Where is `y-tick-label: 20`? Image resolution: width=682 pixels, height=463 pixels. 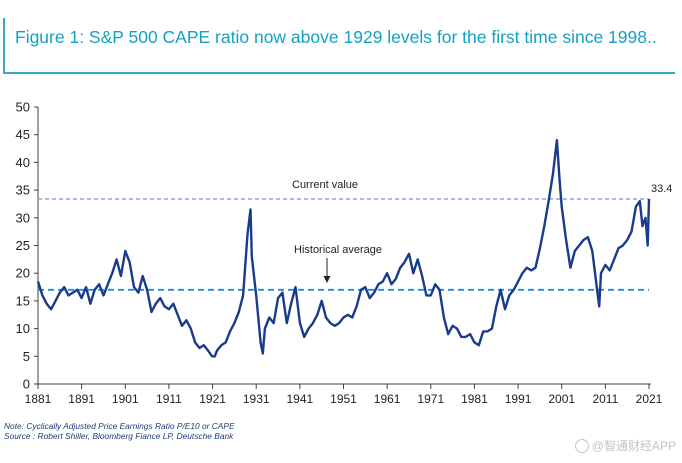
y-tick-label: 20 is located at coordinates (23, 273).